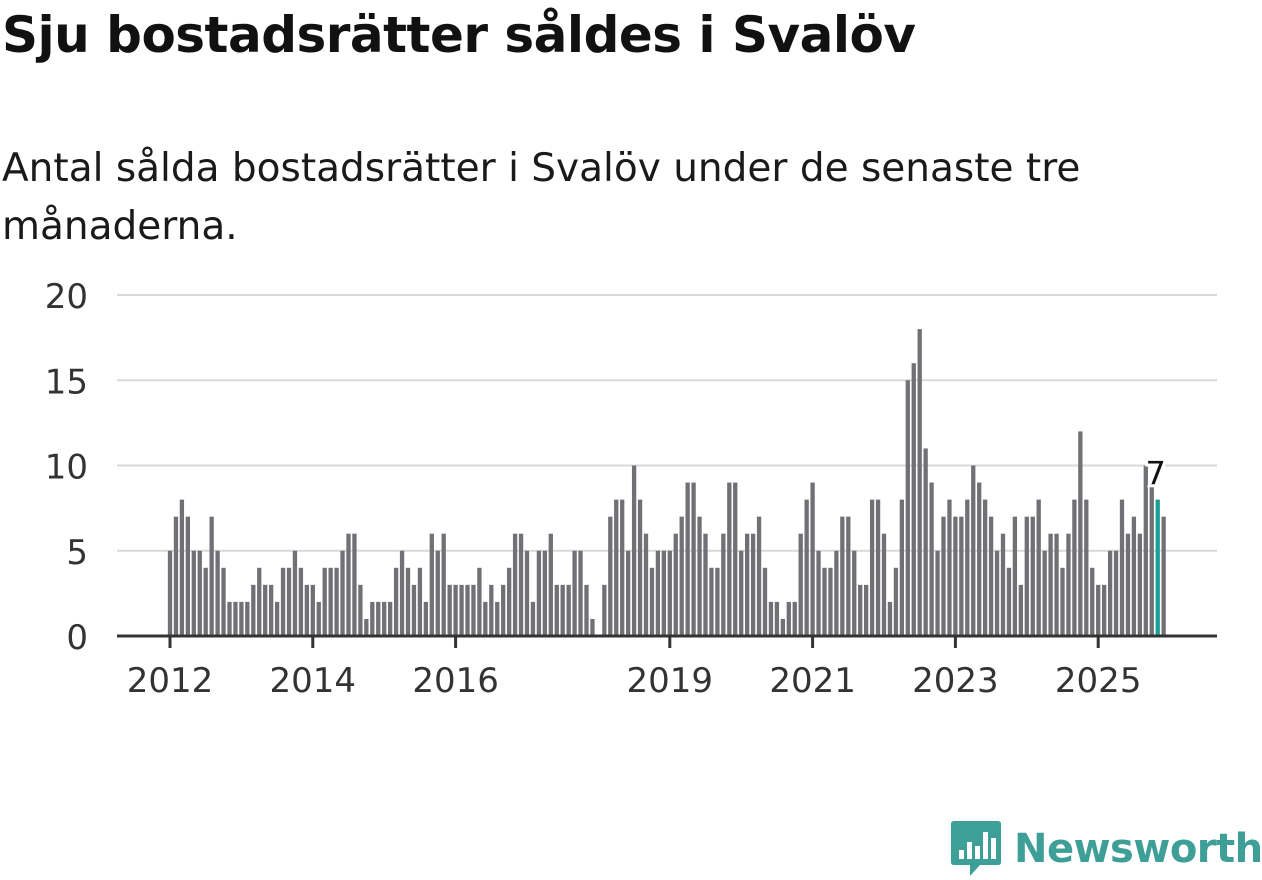  Describe the element at coordinates (66, 382) in the screenshot. I see `y-tick-label: 15` at that location.